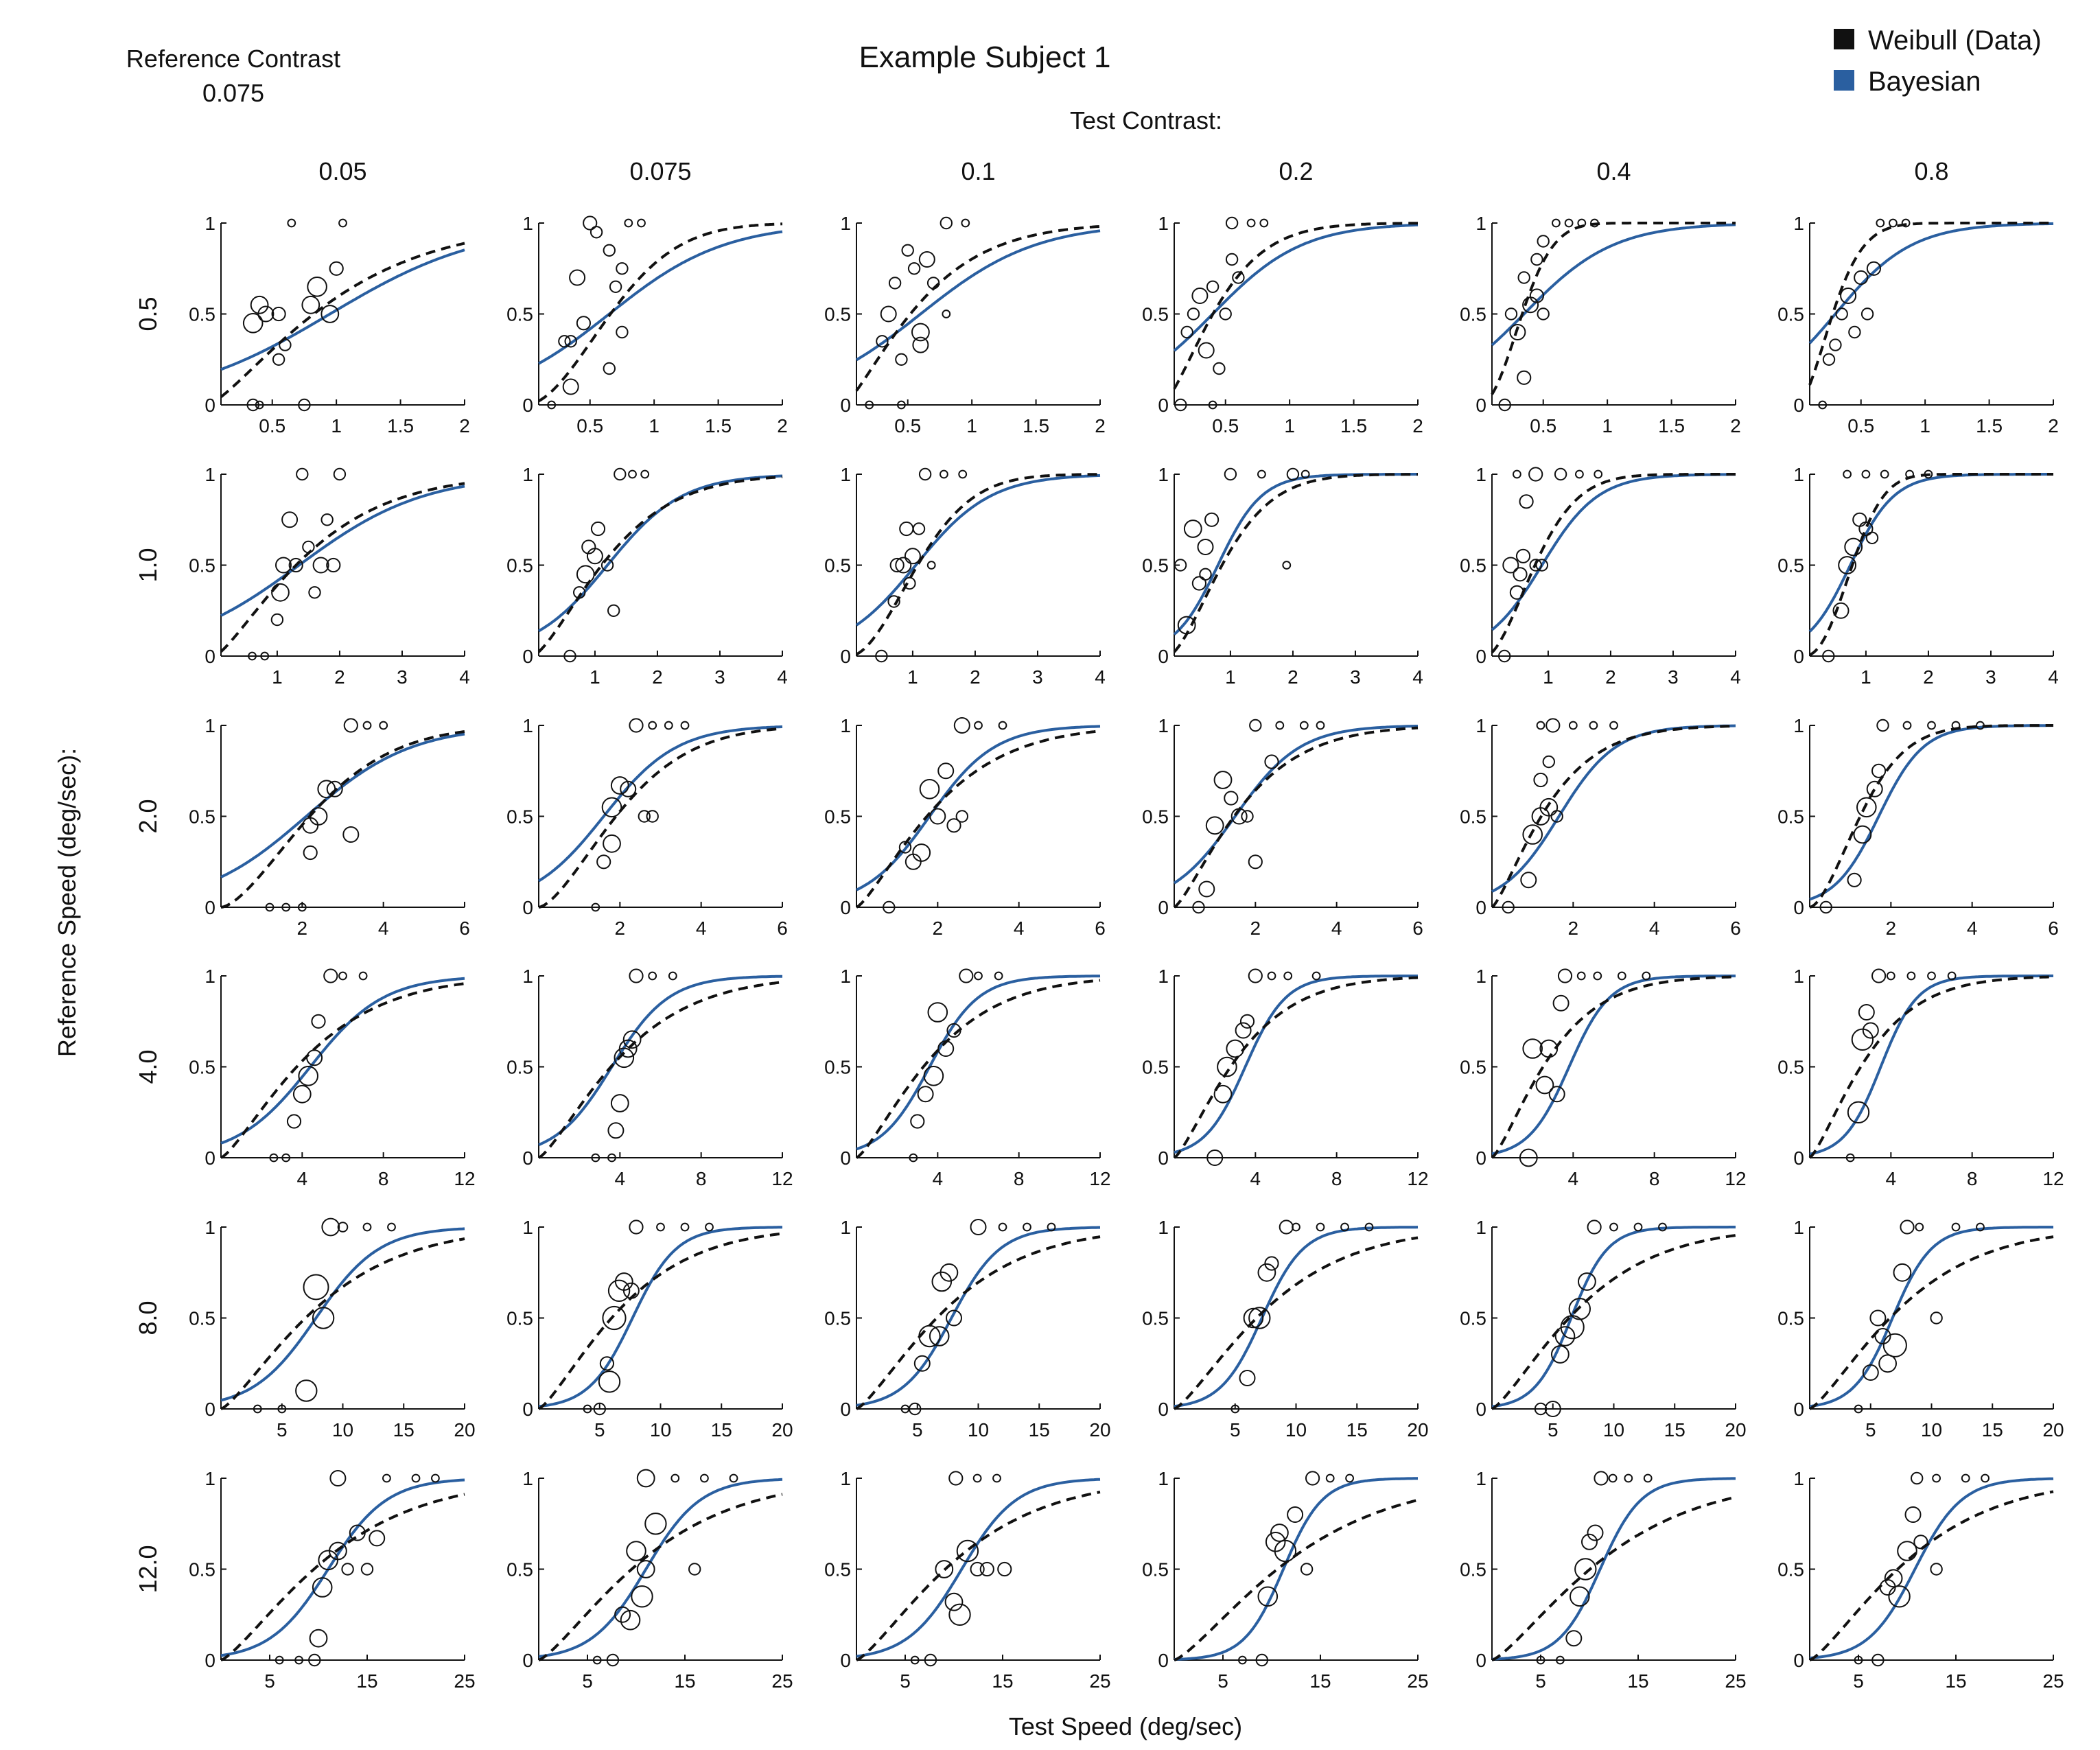 This screenshot has height=1750, width=2100. I want to click on x-tick-label: 20, so click(1735, 1429).